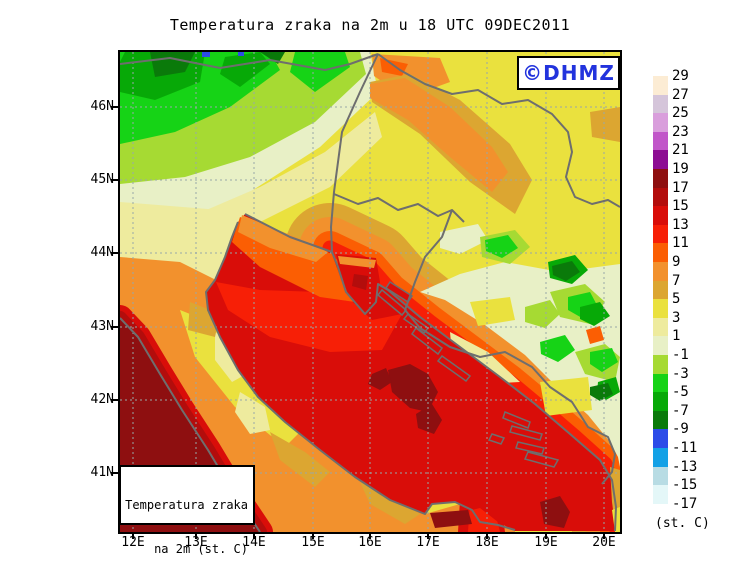 The width and height of the screenshot is (740, 582). Describe the element at coordinates (254, 542) in the screenshot. I see `lon-label-14e: 14E` at that location.